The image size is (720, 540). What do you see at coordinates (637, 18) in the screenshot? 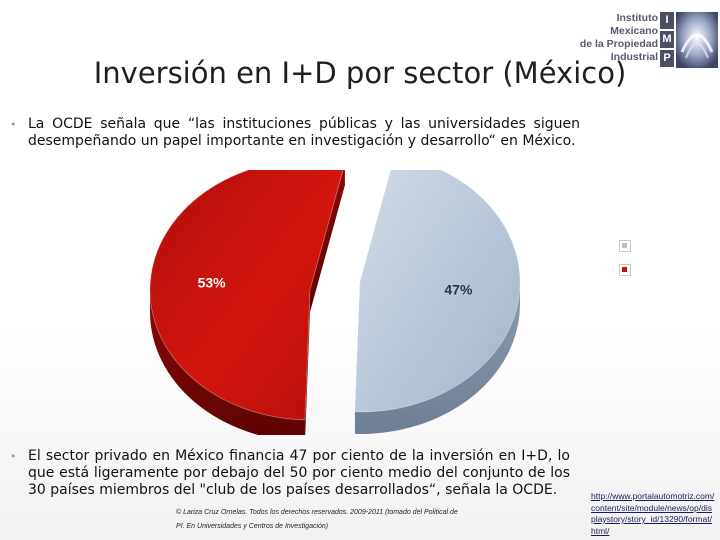
I see `logo-line-1: Instituto` at bounding box center [637, 18].